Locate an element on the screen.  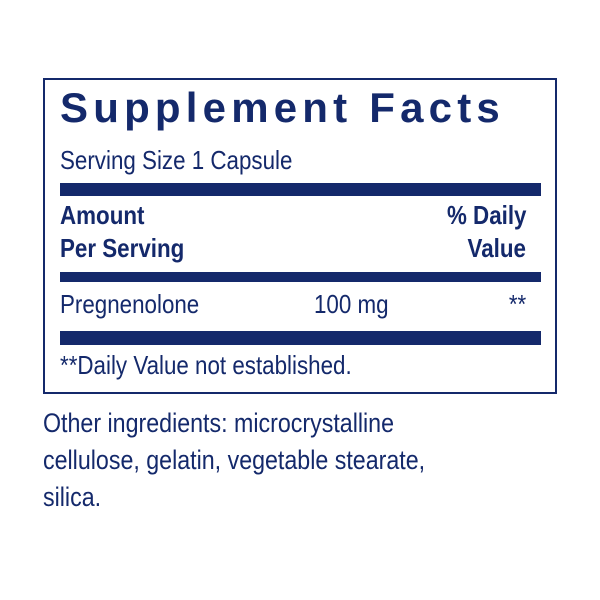
header-value: Value is located at coordinates (496, 248).